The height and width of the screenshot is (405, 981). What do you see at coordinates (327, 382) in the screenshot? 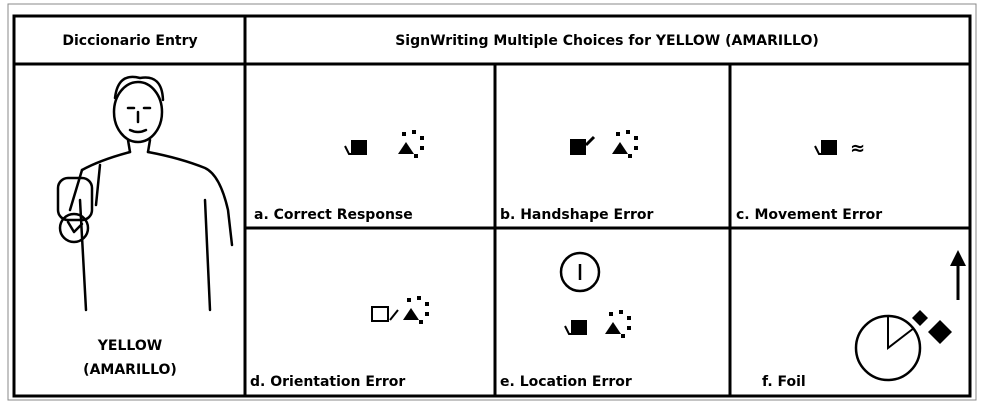
I see `choice-label: d. Orientation Error` at bounding box center [327, 382].